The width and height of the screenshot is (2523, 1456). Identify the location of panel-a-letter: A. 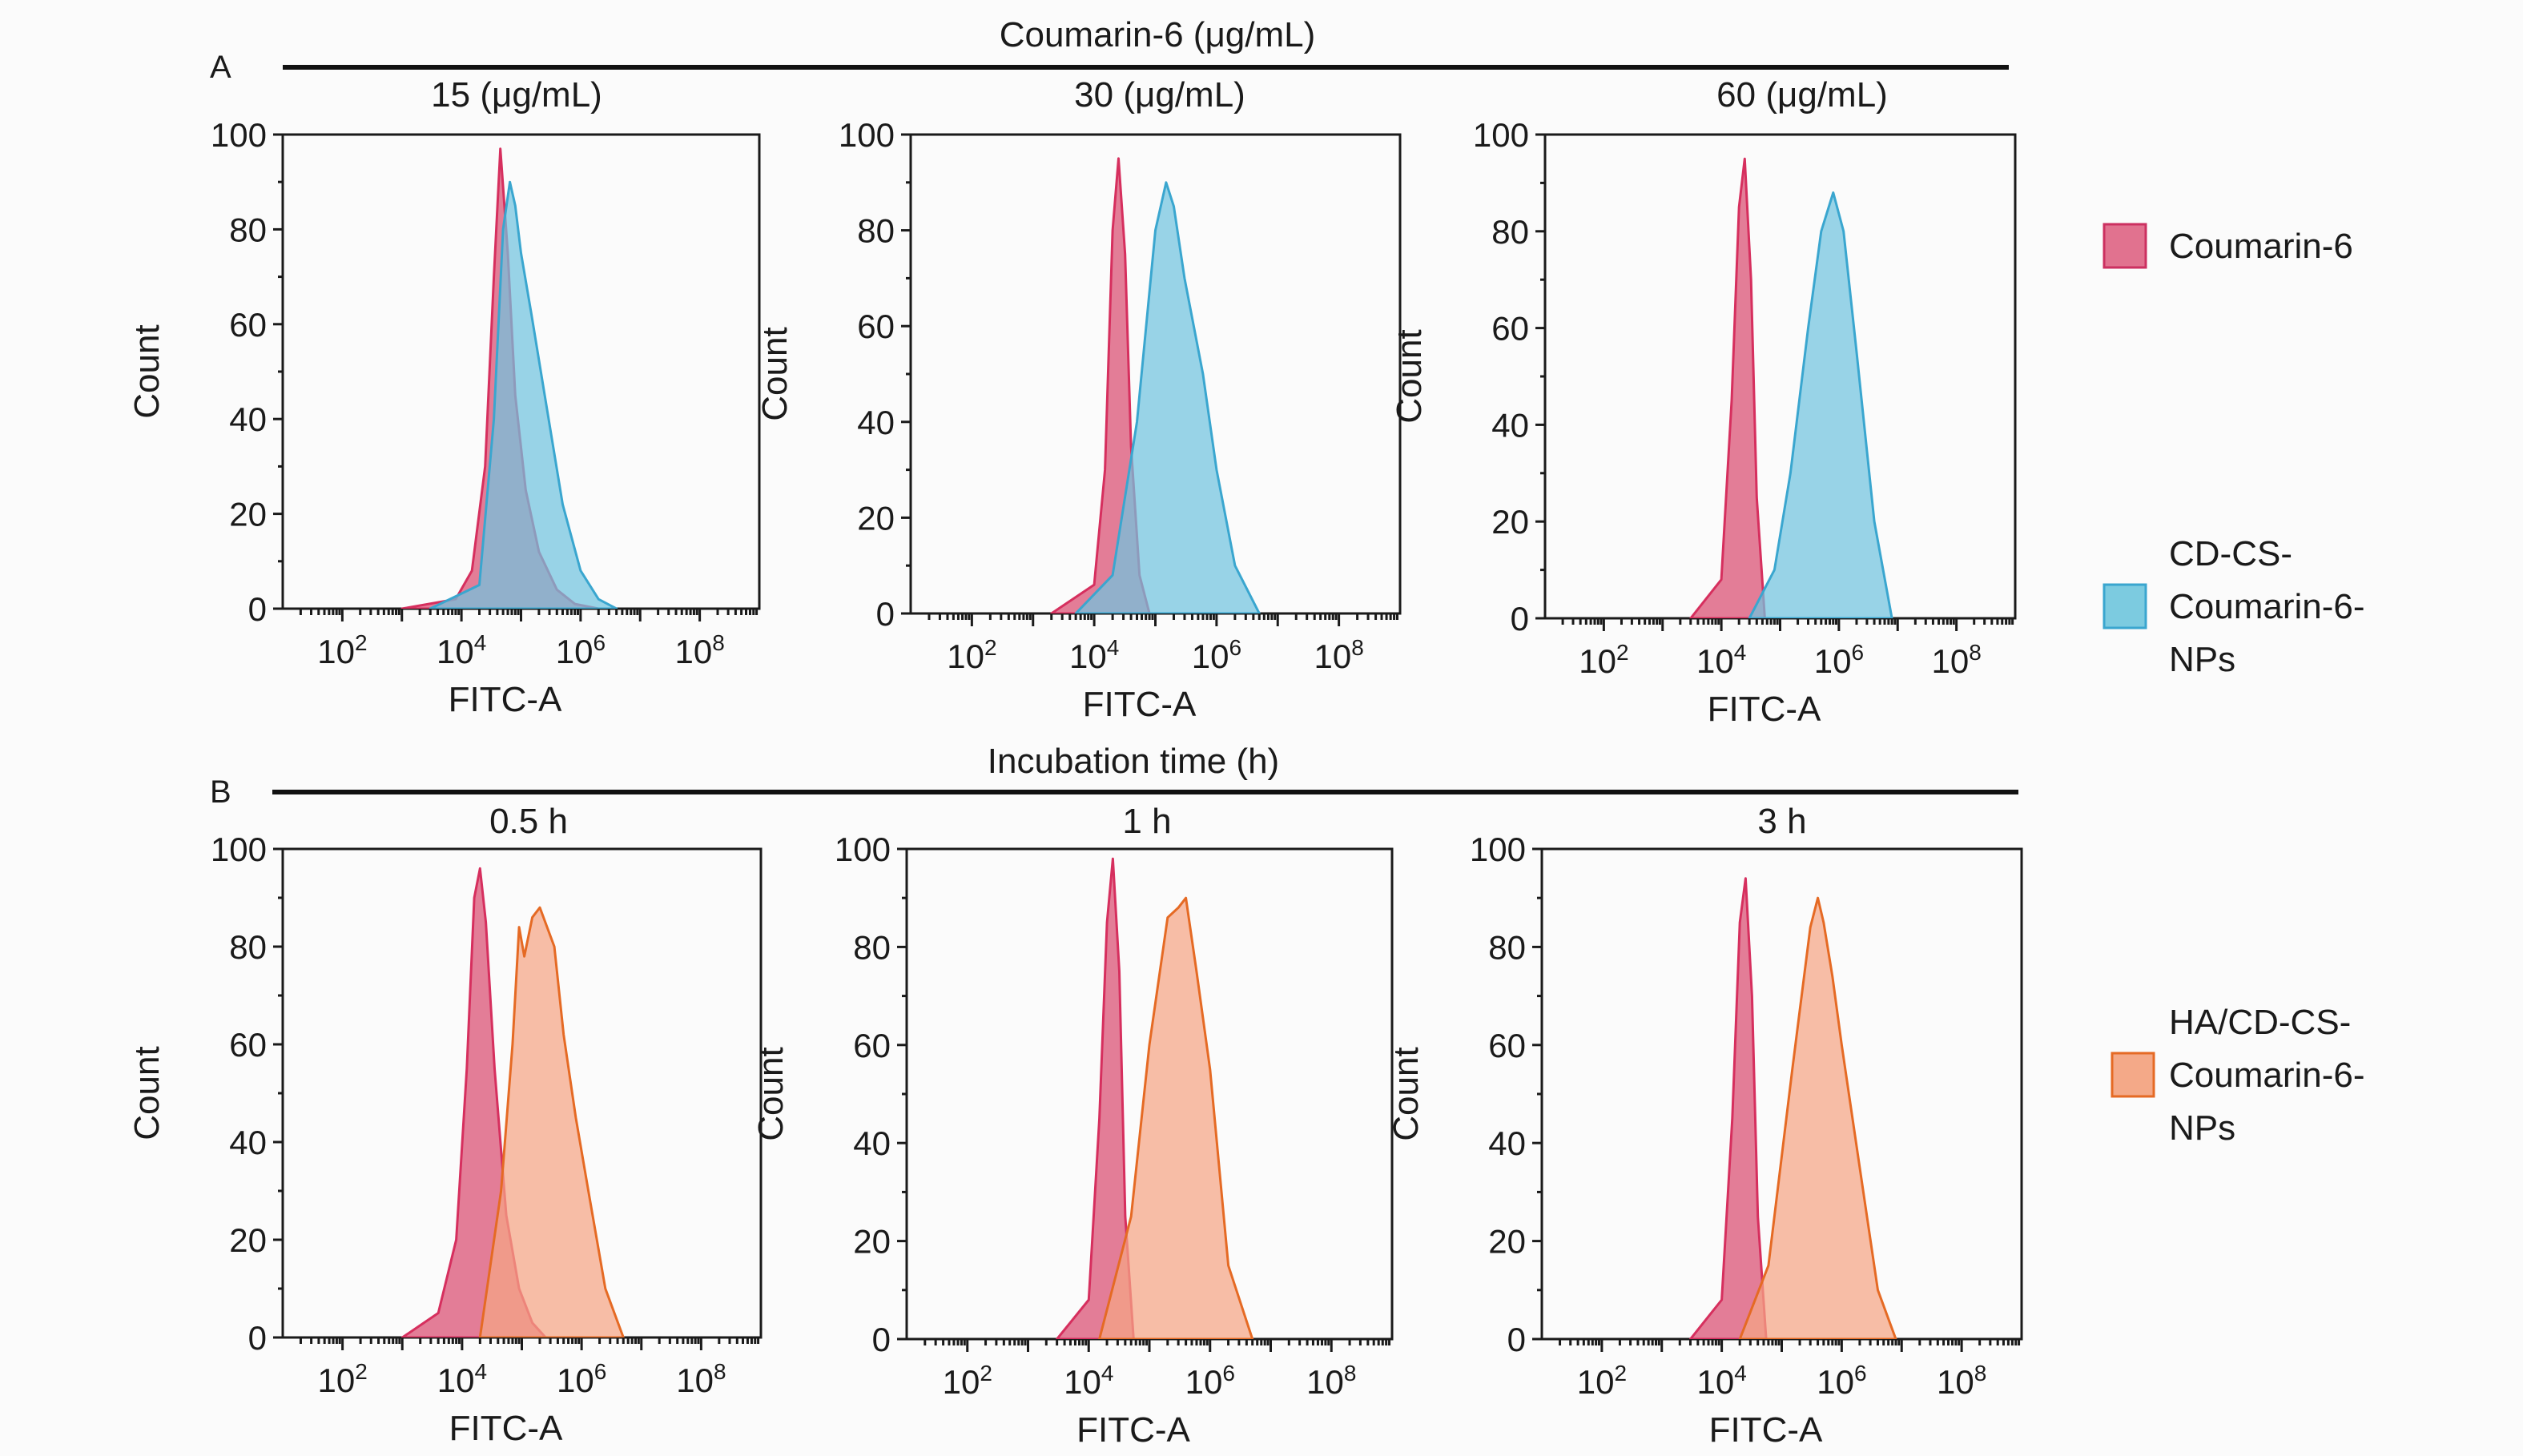
(220, 67).